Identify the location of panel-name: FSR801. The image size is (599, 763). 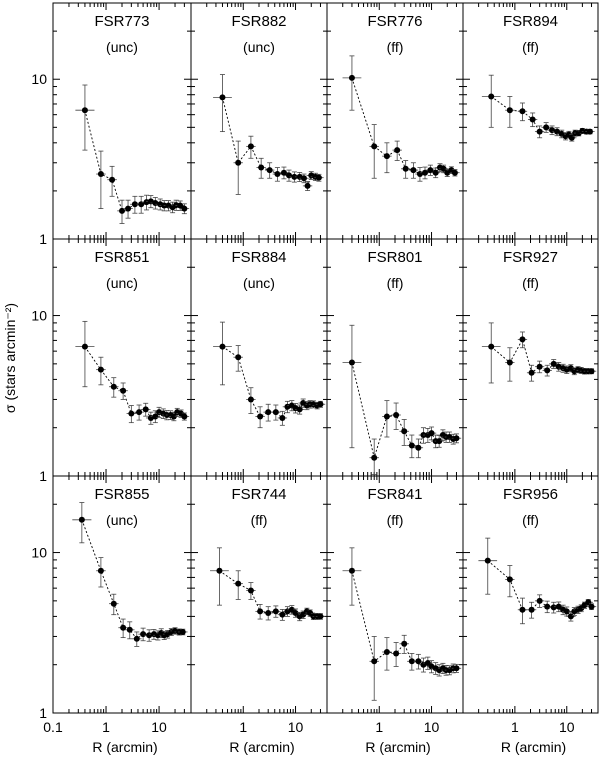
(394, 257).